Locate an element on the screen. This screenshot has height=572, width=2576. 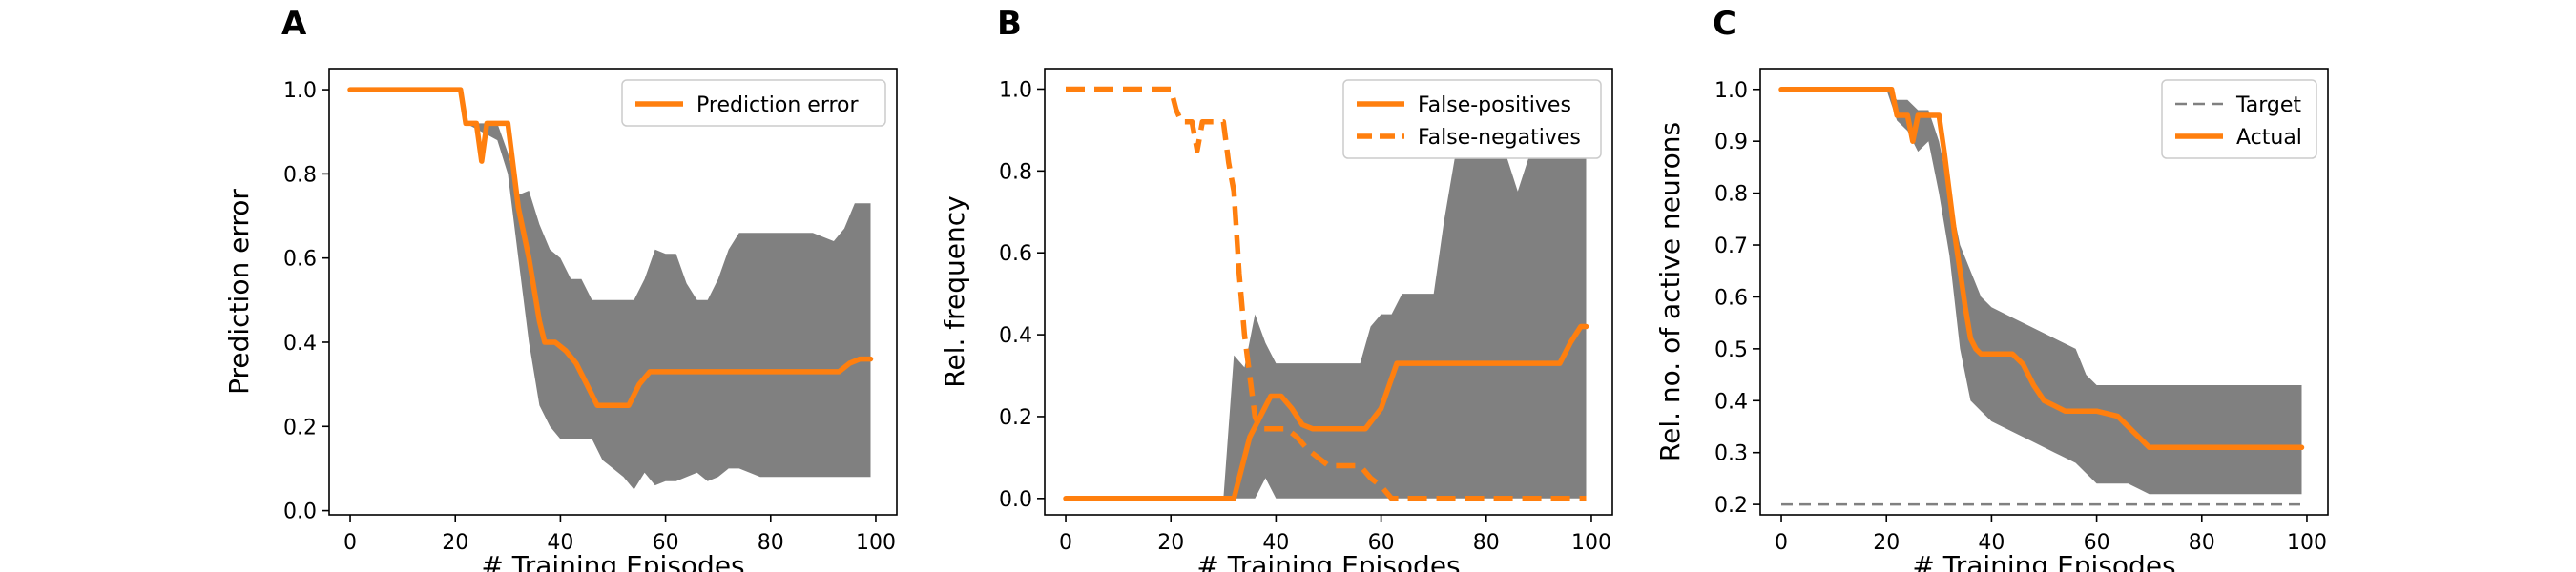
panel-label: A is located at coordinates (294, 24).